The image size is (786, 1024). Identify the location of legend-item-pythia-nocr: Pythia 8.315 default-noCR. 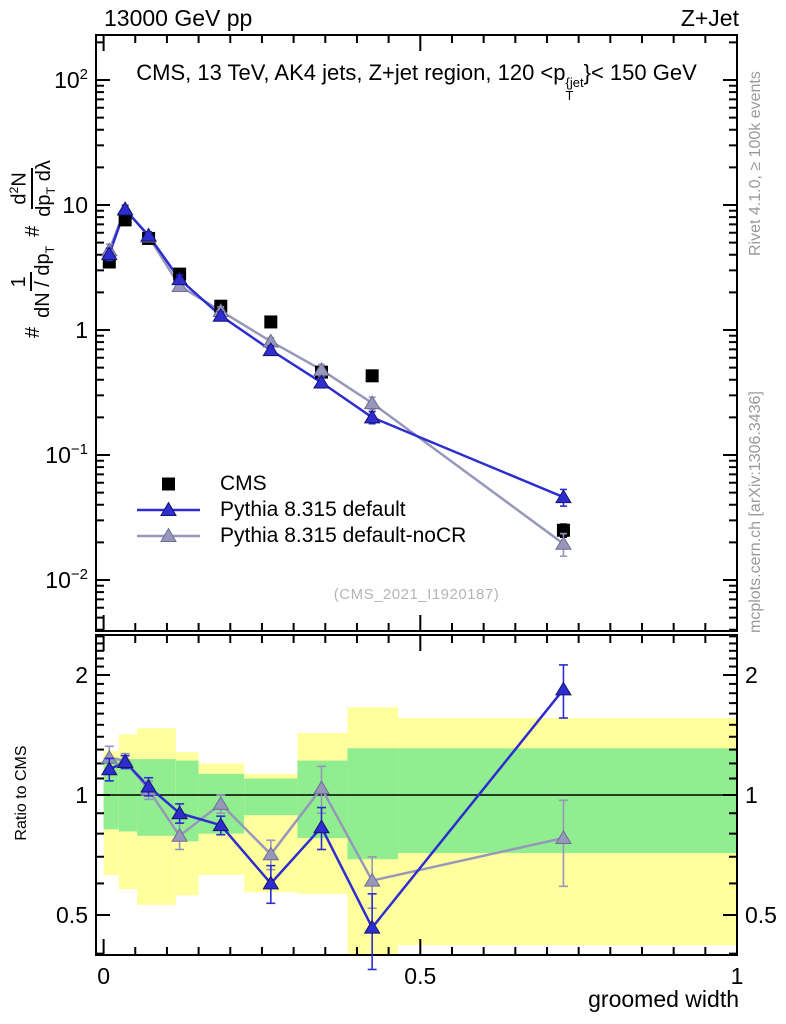
(300, 536).